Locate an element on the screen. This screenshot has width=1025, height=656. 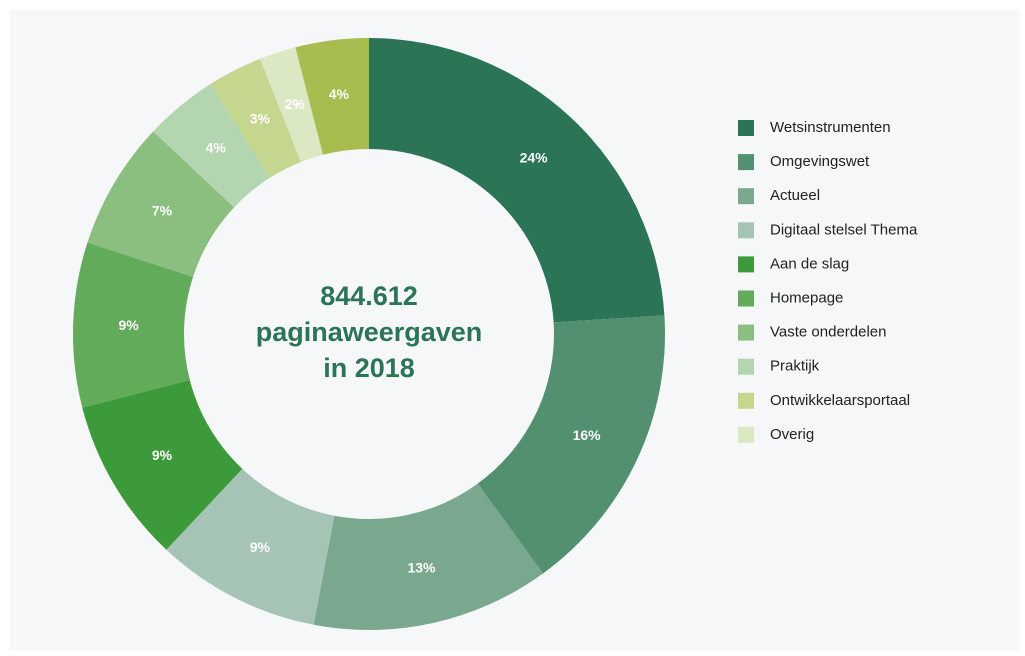
legend-label: Omgevingswet is located at coordinates (820, 161).